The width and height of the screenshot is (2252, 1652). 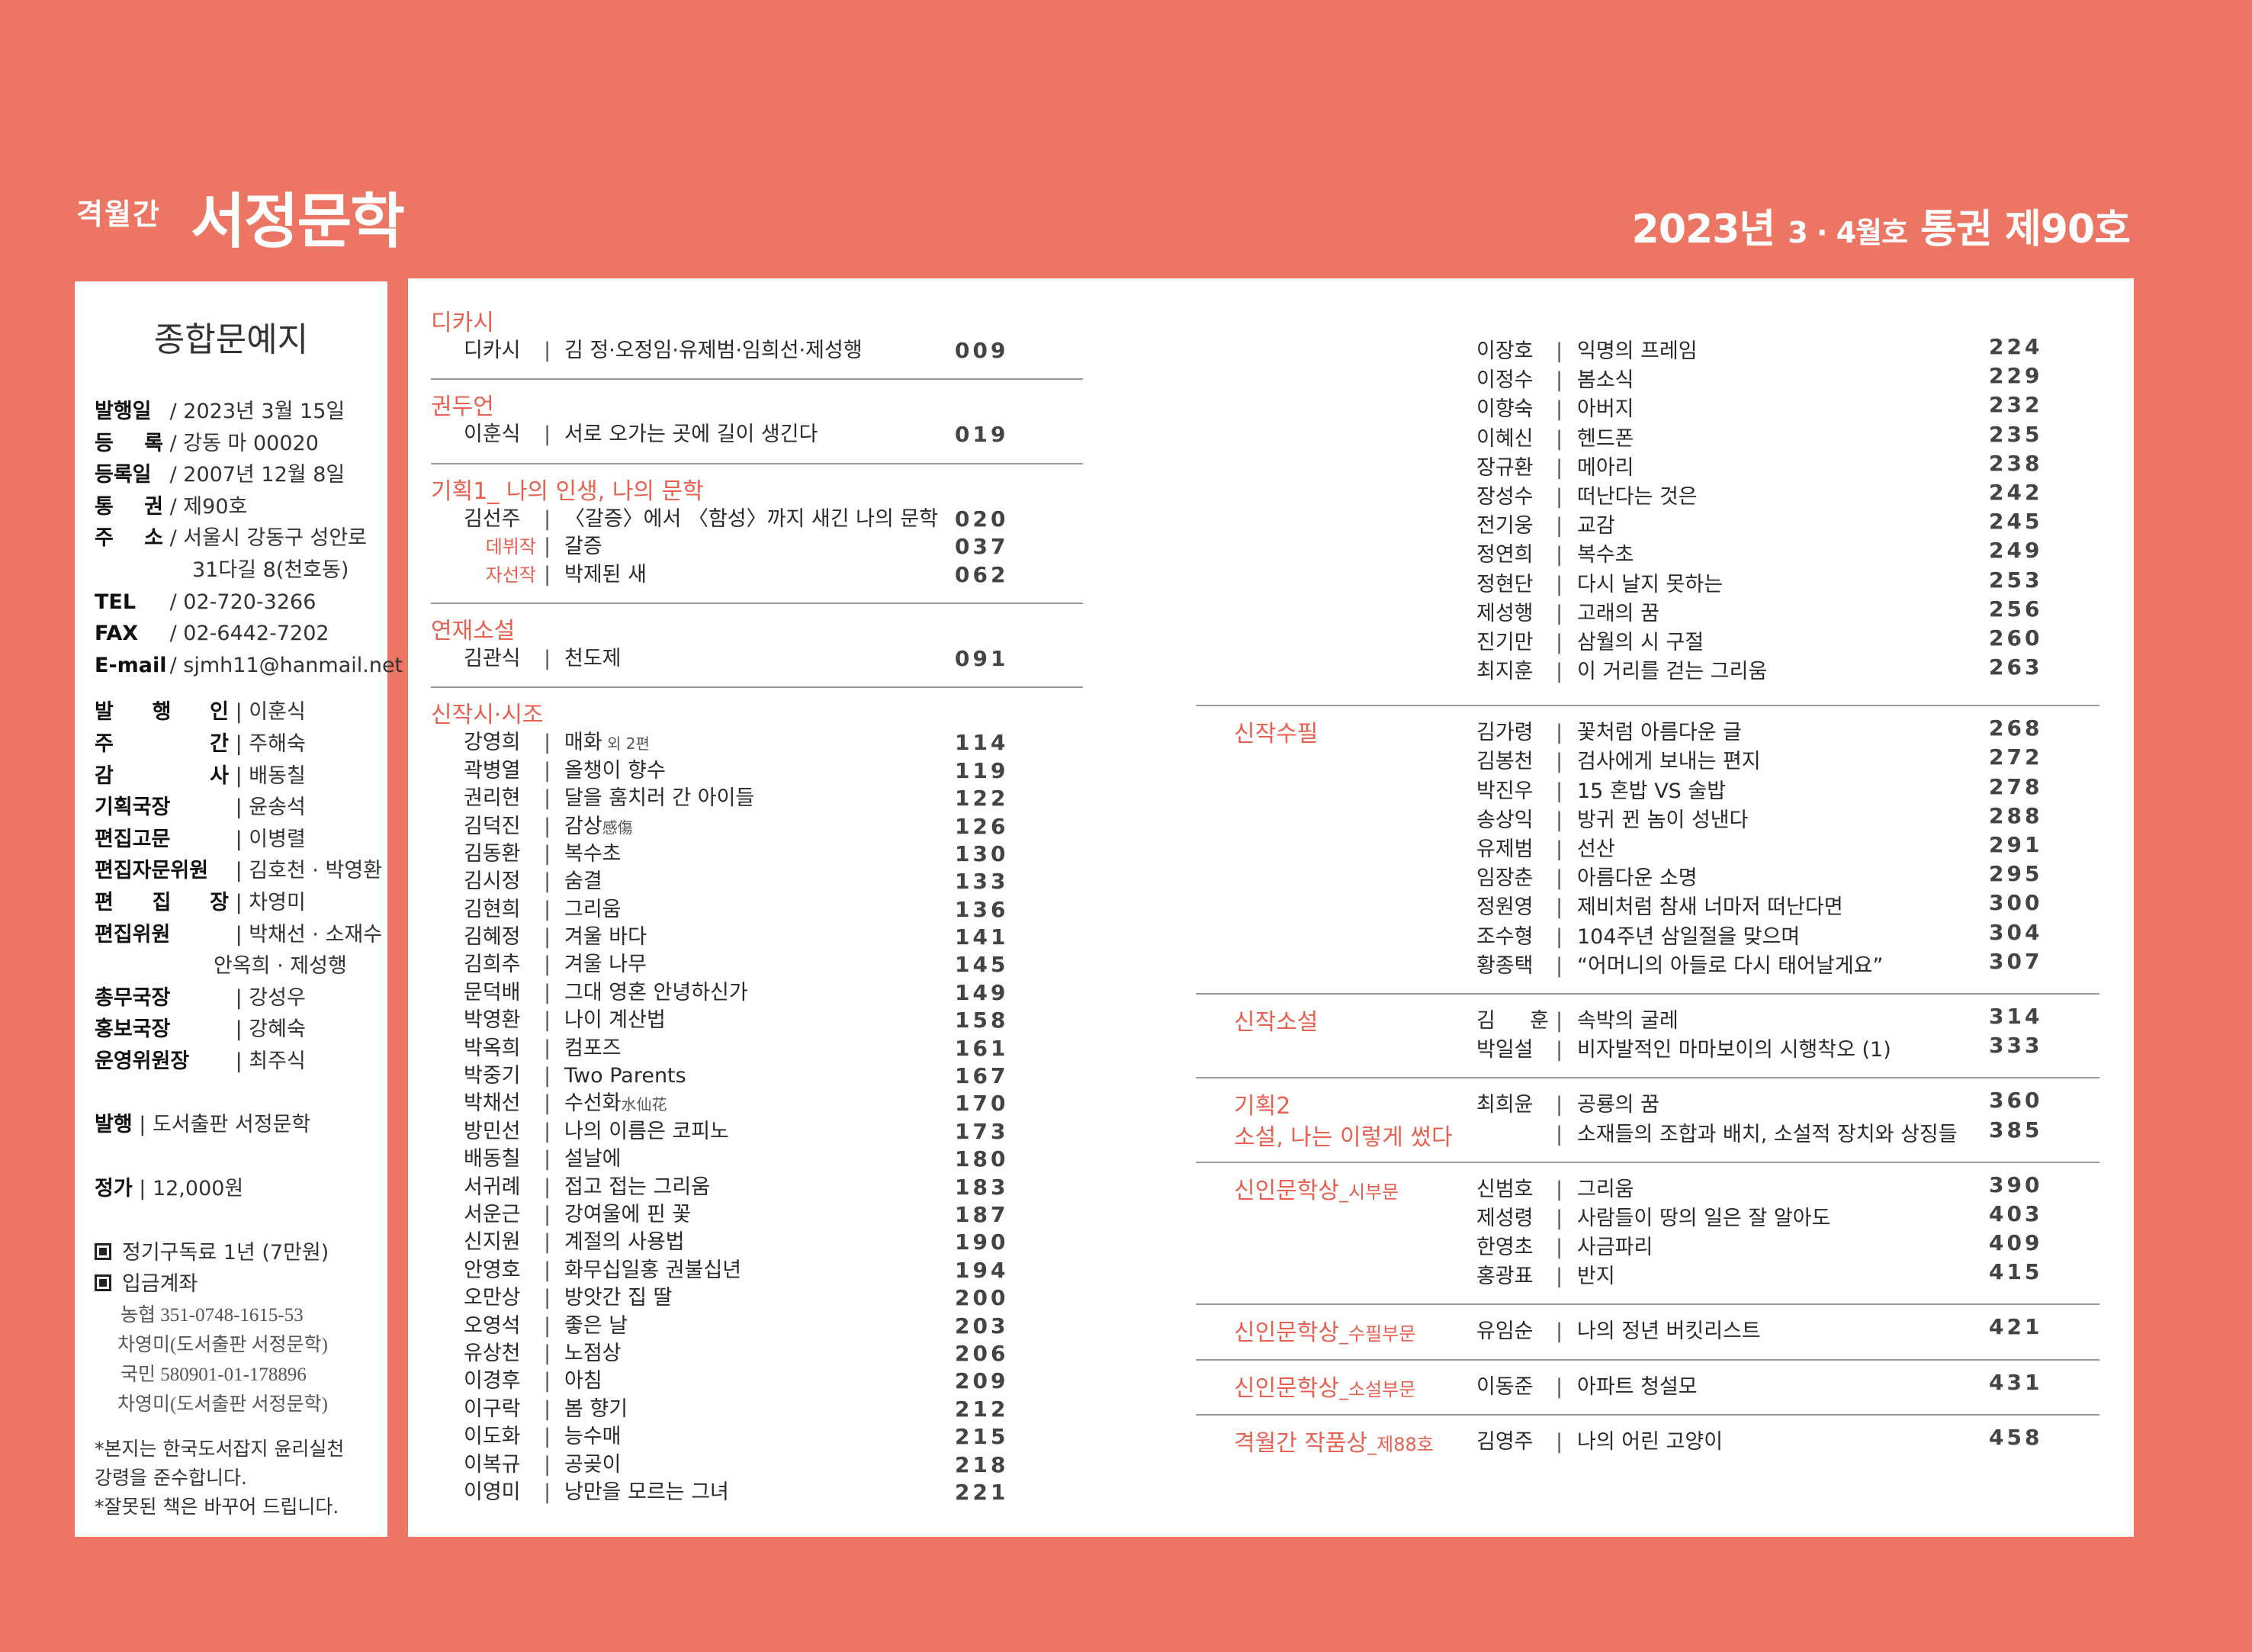 I want to click on page-number: 158, so click(x=982, y=1021).